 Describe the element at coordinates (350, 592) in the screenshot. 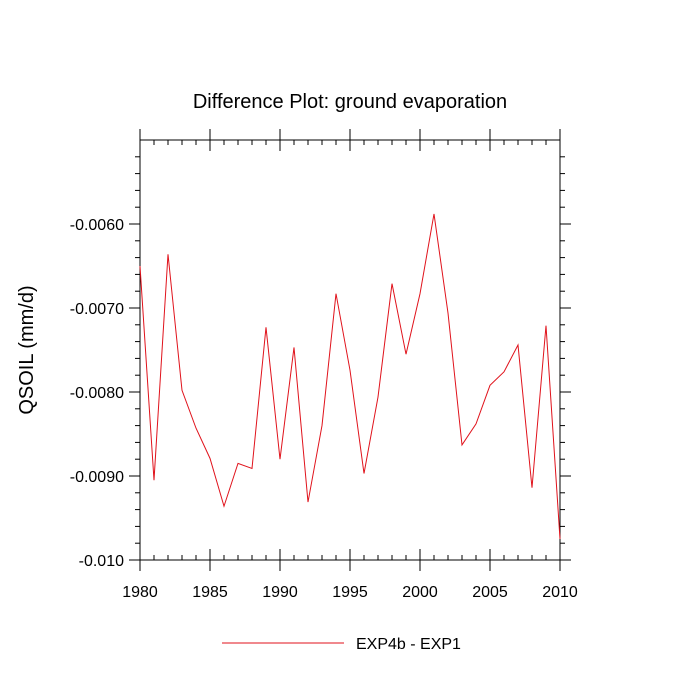

I see `x-tick-label: 1995` at that location.